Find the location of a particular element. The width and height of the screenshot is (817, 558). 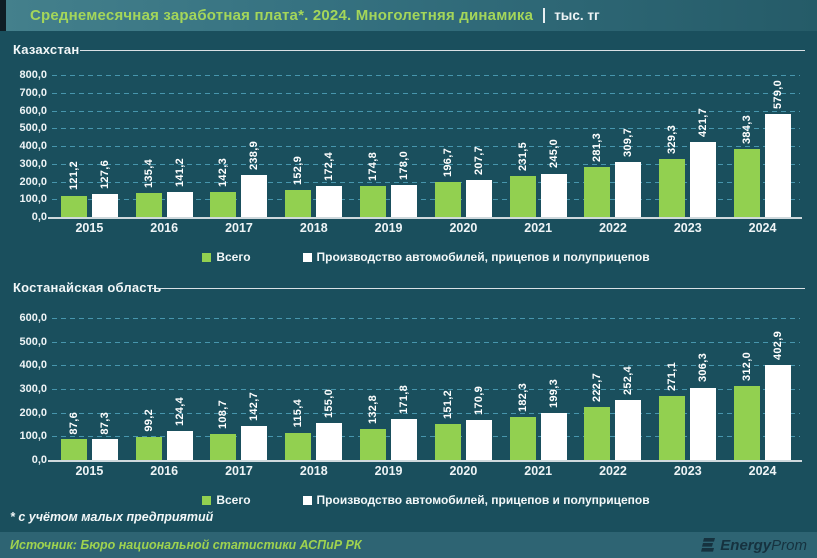

y-tick-label: 500,0 is located at coordinates (33, 341).